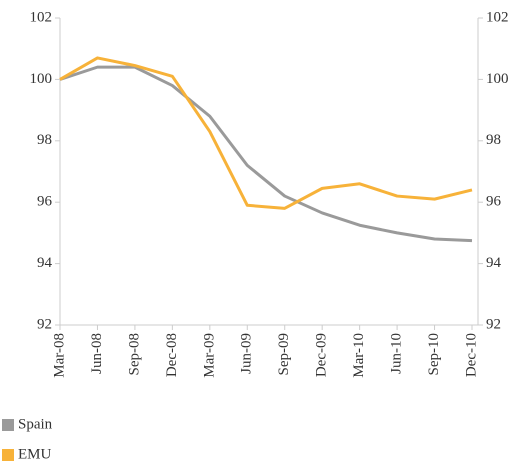 The width and height of the screenshot is (525, 469). What do you see at coordinates (41, 17) in the screenshot?
I see `y-tick-label: 102` at bounding box center [41, 17].